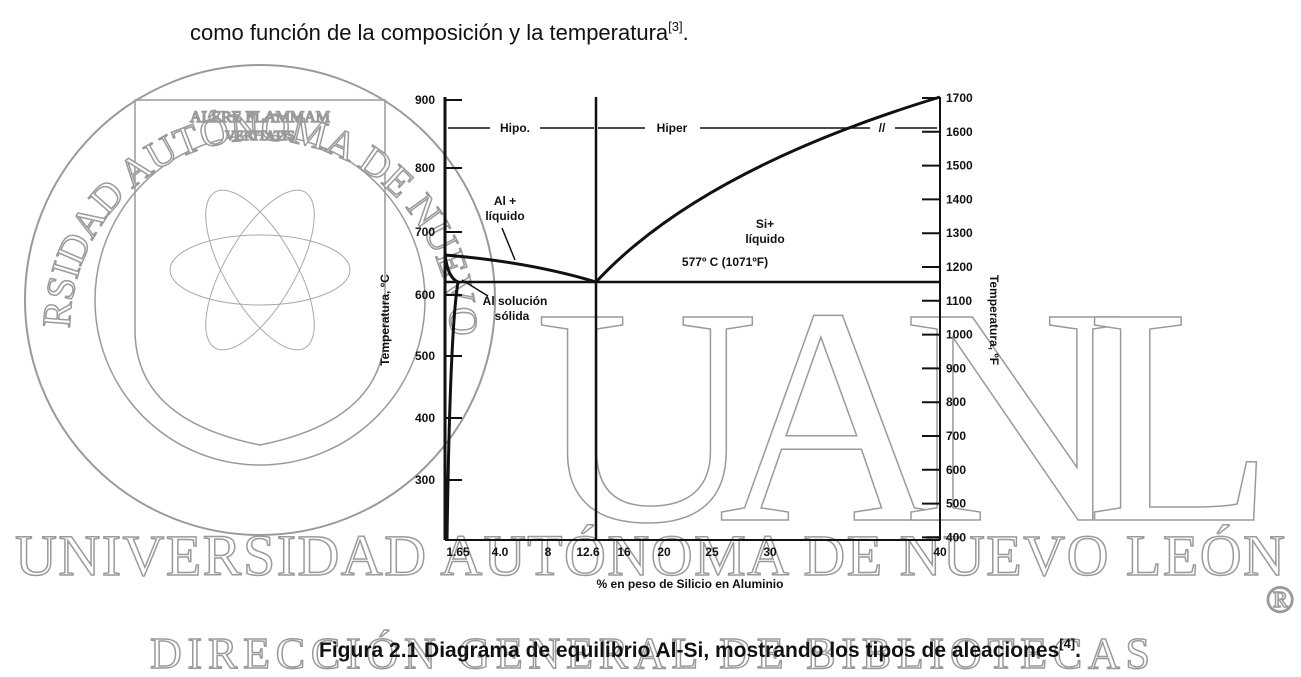 This screenshot has height=677, width=1301. I want to click on right-tick-label: 800, so click(956, 402).